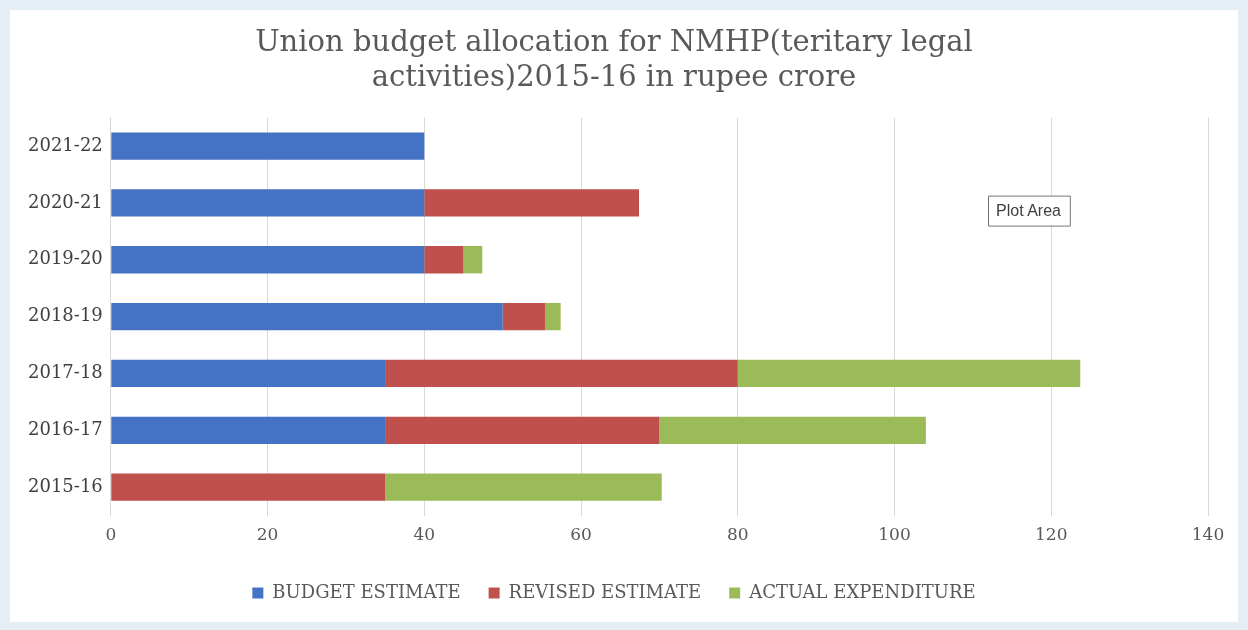 This screenshot has height=630, width=1248. Describe the element at coordinates (605, 591) in the screenshot. I see `legend-label: REVISED ESTIMATE` at that location.